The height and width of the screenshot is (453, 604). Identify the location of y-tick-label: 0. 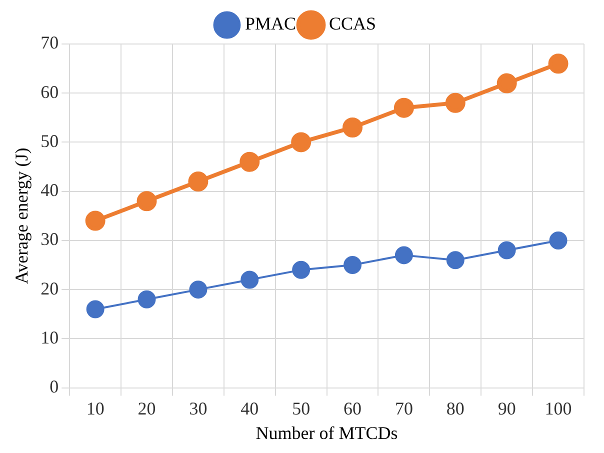
(54, 386).